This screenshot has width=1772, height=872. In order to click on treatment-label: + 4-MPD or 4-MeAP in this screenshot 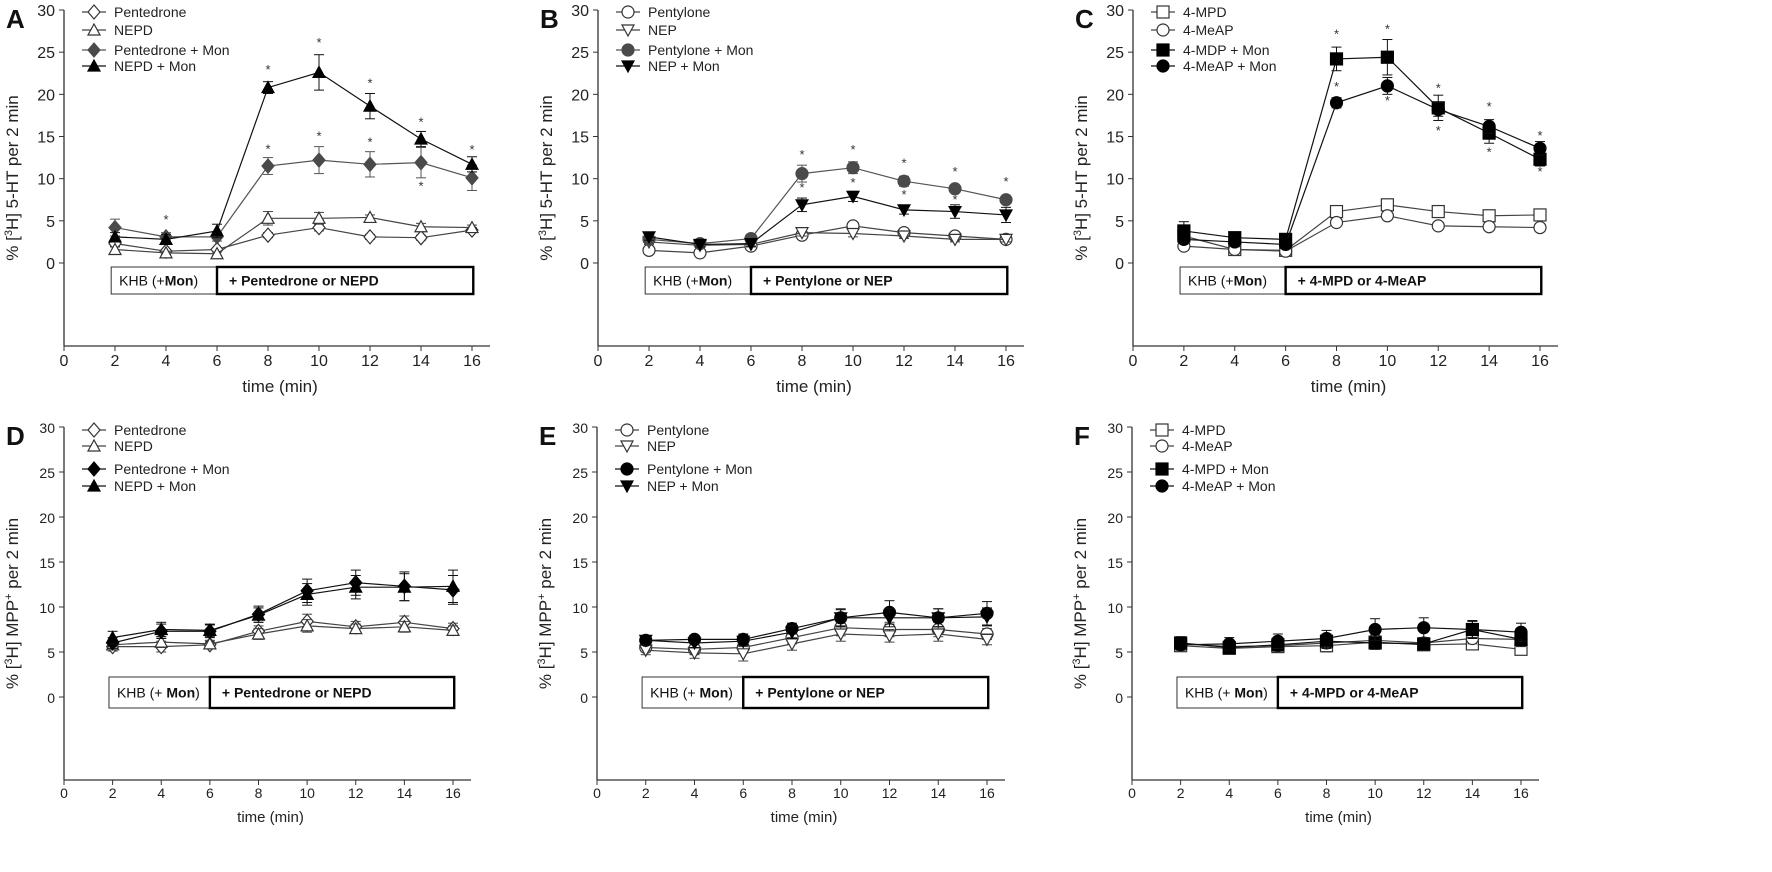, I will do `click(1362, 281)`.